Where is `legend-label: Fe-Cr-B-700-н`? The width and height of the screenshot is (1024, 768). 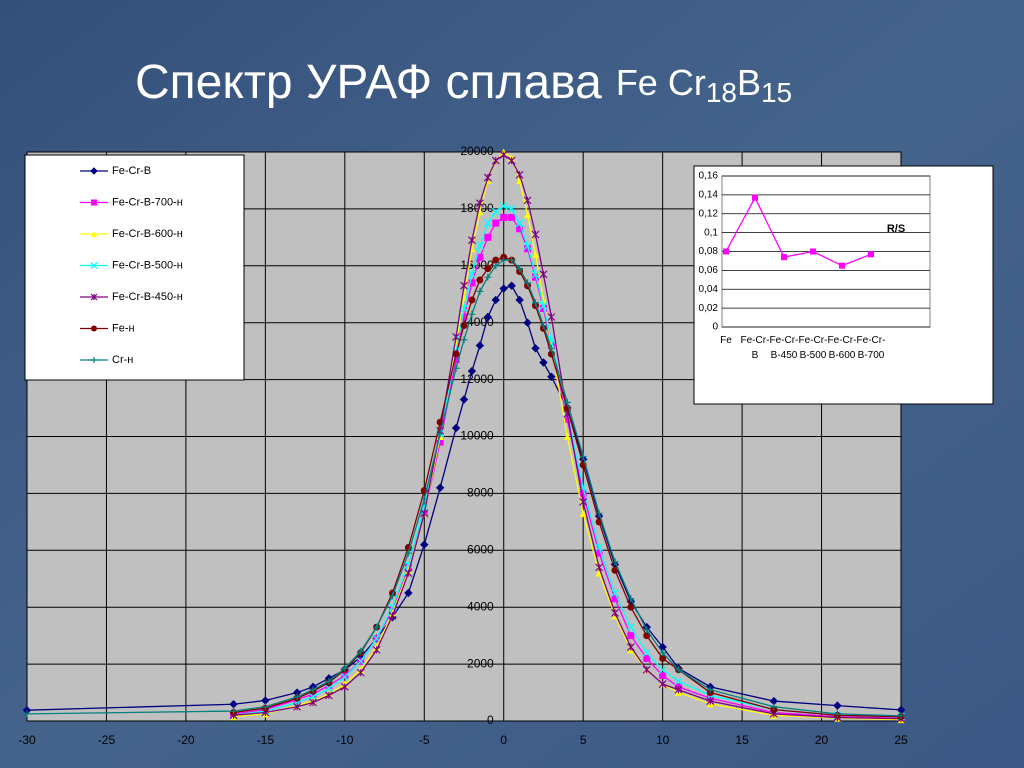
legend-label: Fe-Cr-B-700-н is located at coordinates (147, 202).